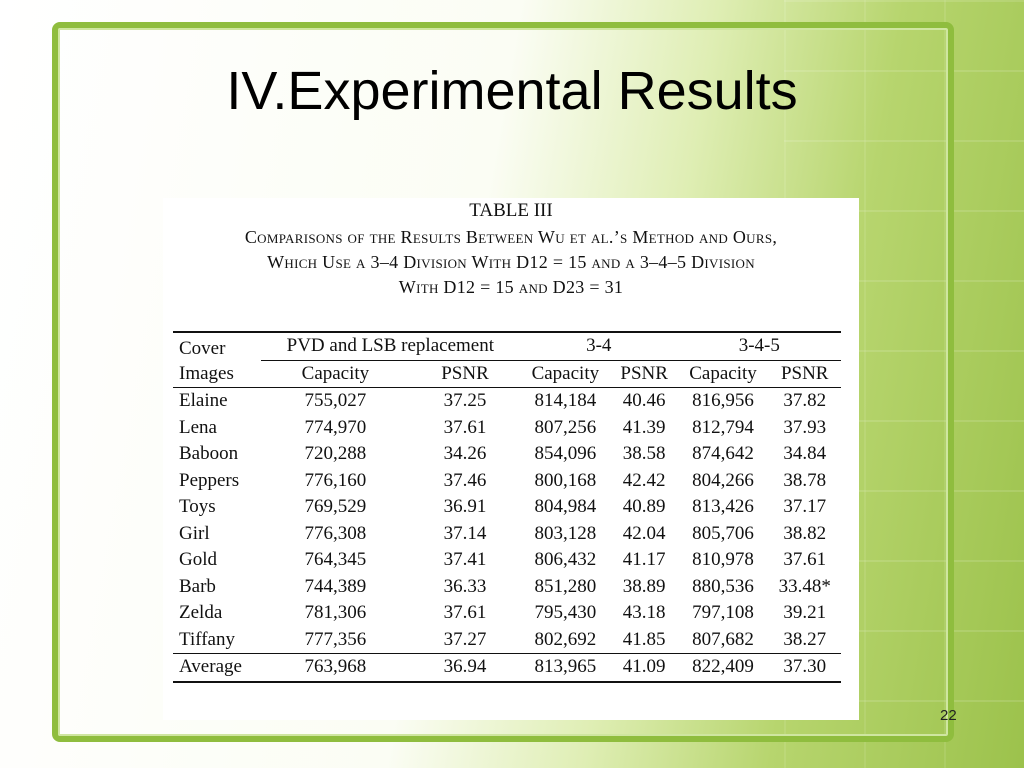 The image size is (1024, 768). I want to click on header-row-groups: Cover PVD and LSB replacement 3-4 3-4-5, so click(507, 346).